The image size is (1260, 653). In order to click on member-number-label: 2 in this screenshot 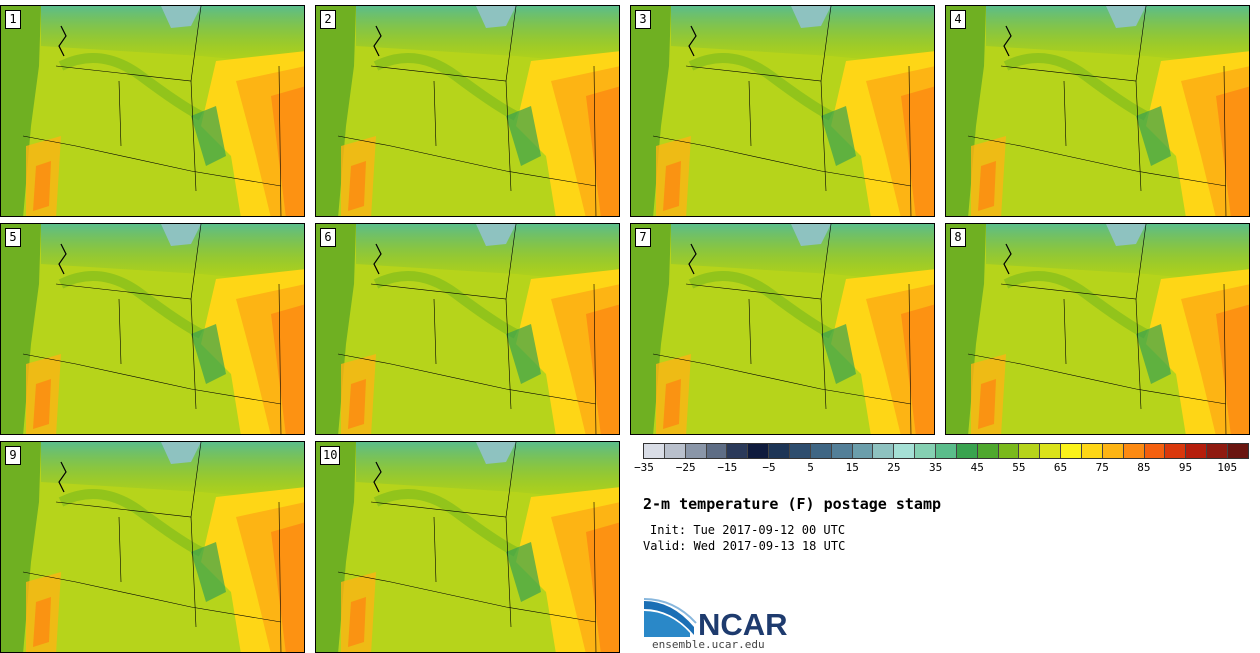, I will do `click(328, 19)`.